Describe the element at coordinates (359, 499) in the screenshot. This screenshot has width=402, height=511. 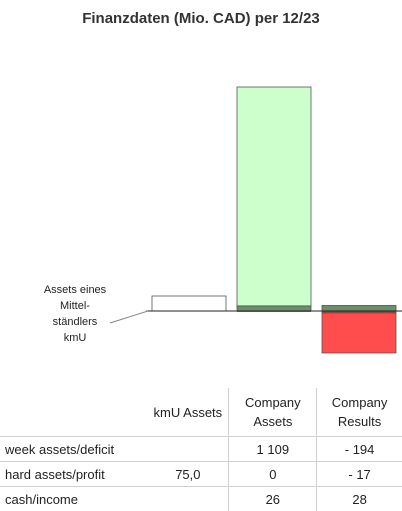
I see `row-results-value: 28` at that location.